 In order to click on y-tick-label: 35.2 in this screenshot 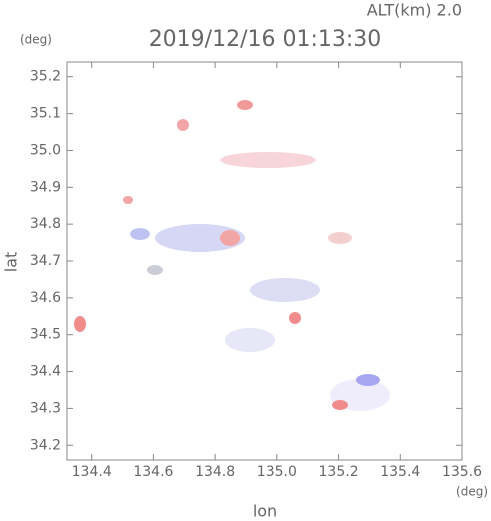, I will do `click(45, 77)`.